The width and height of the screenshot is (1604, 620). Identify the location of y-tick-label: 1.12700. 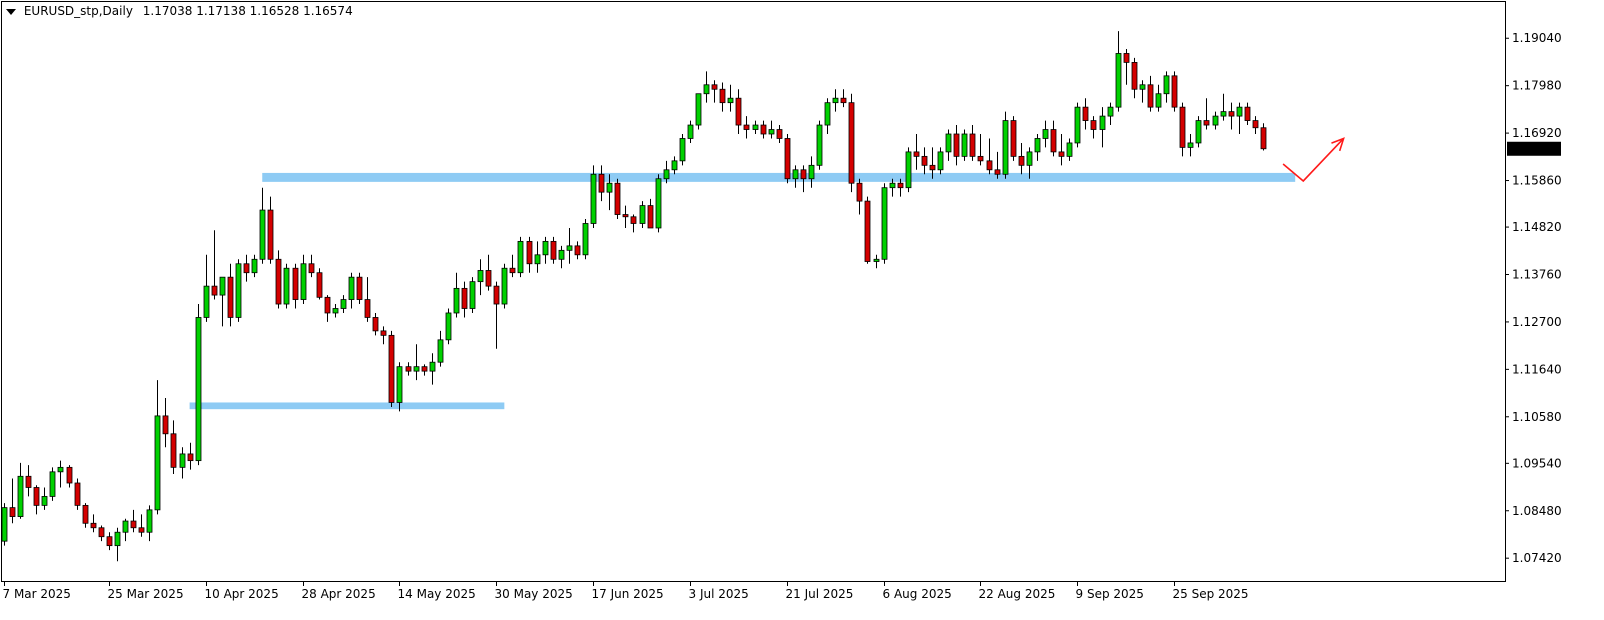
(1537, 322).